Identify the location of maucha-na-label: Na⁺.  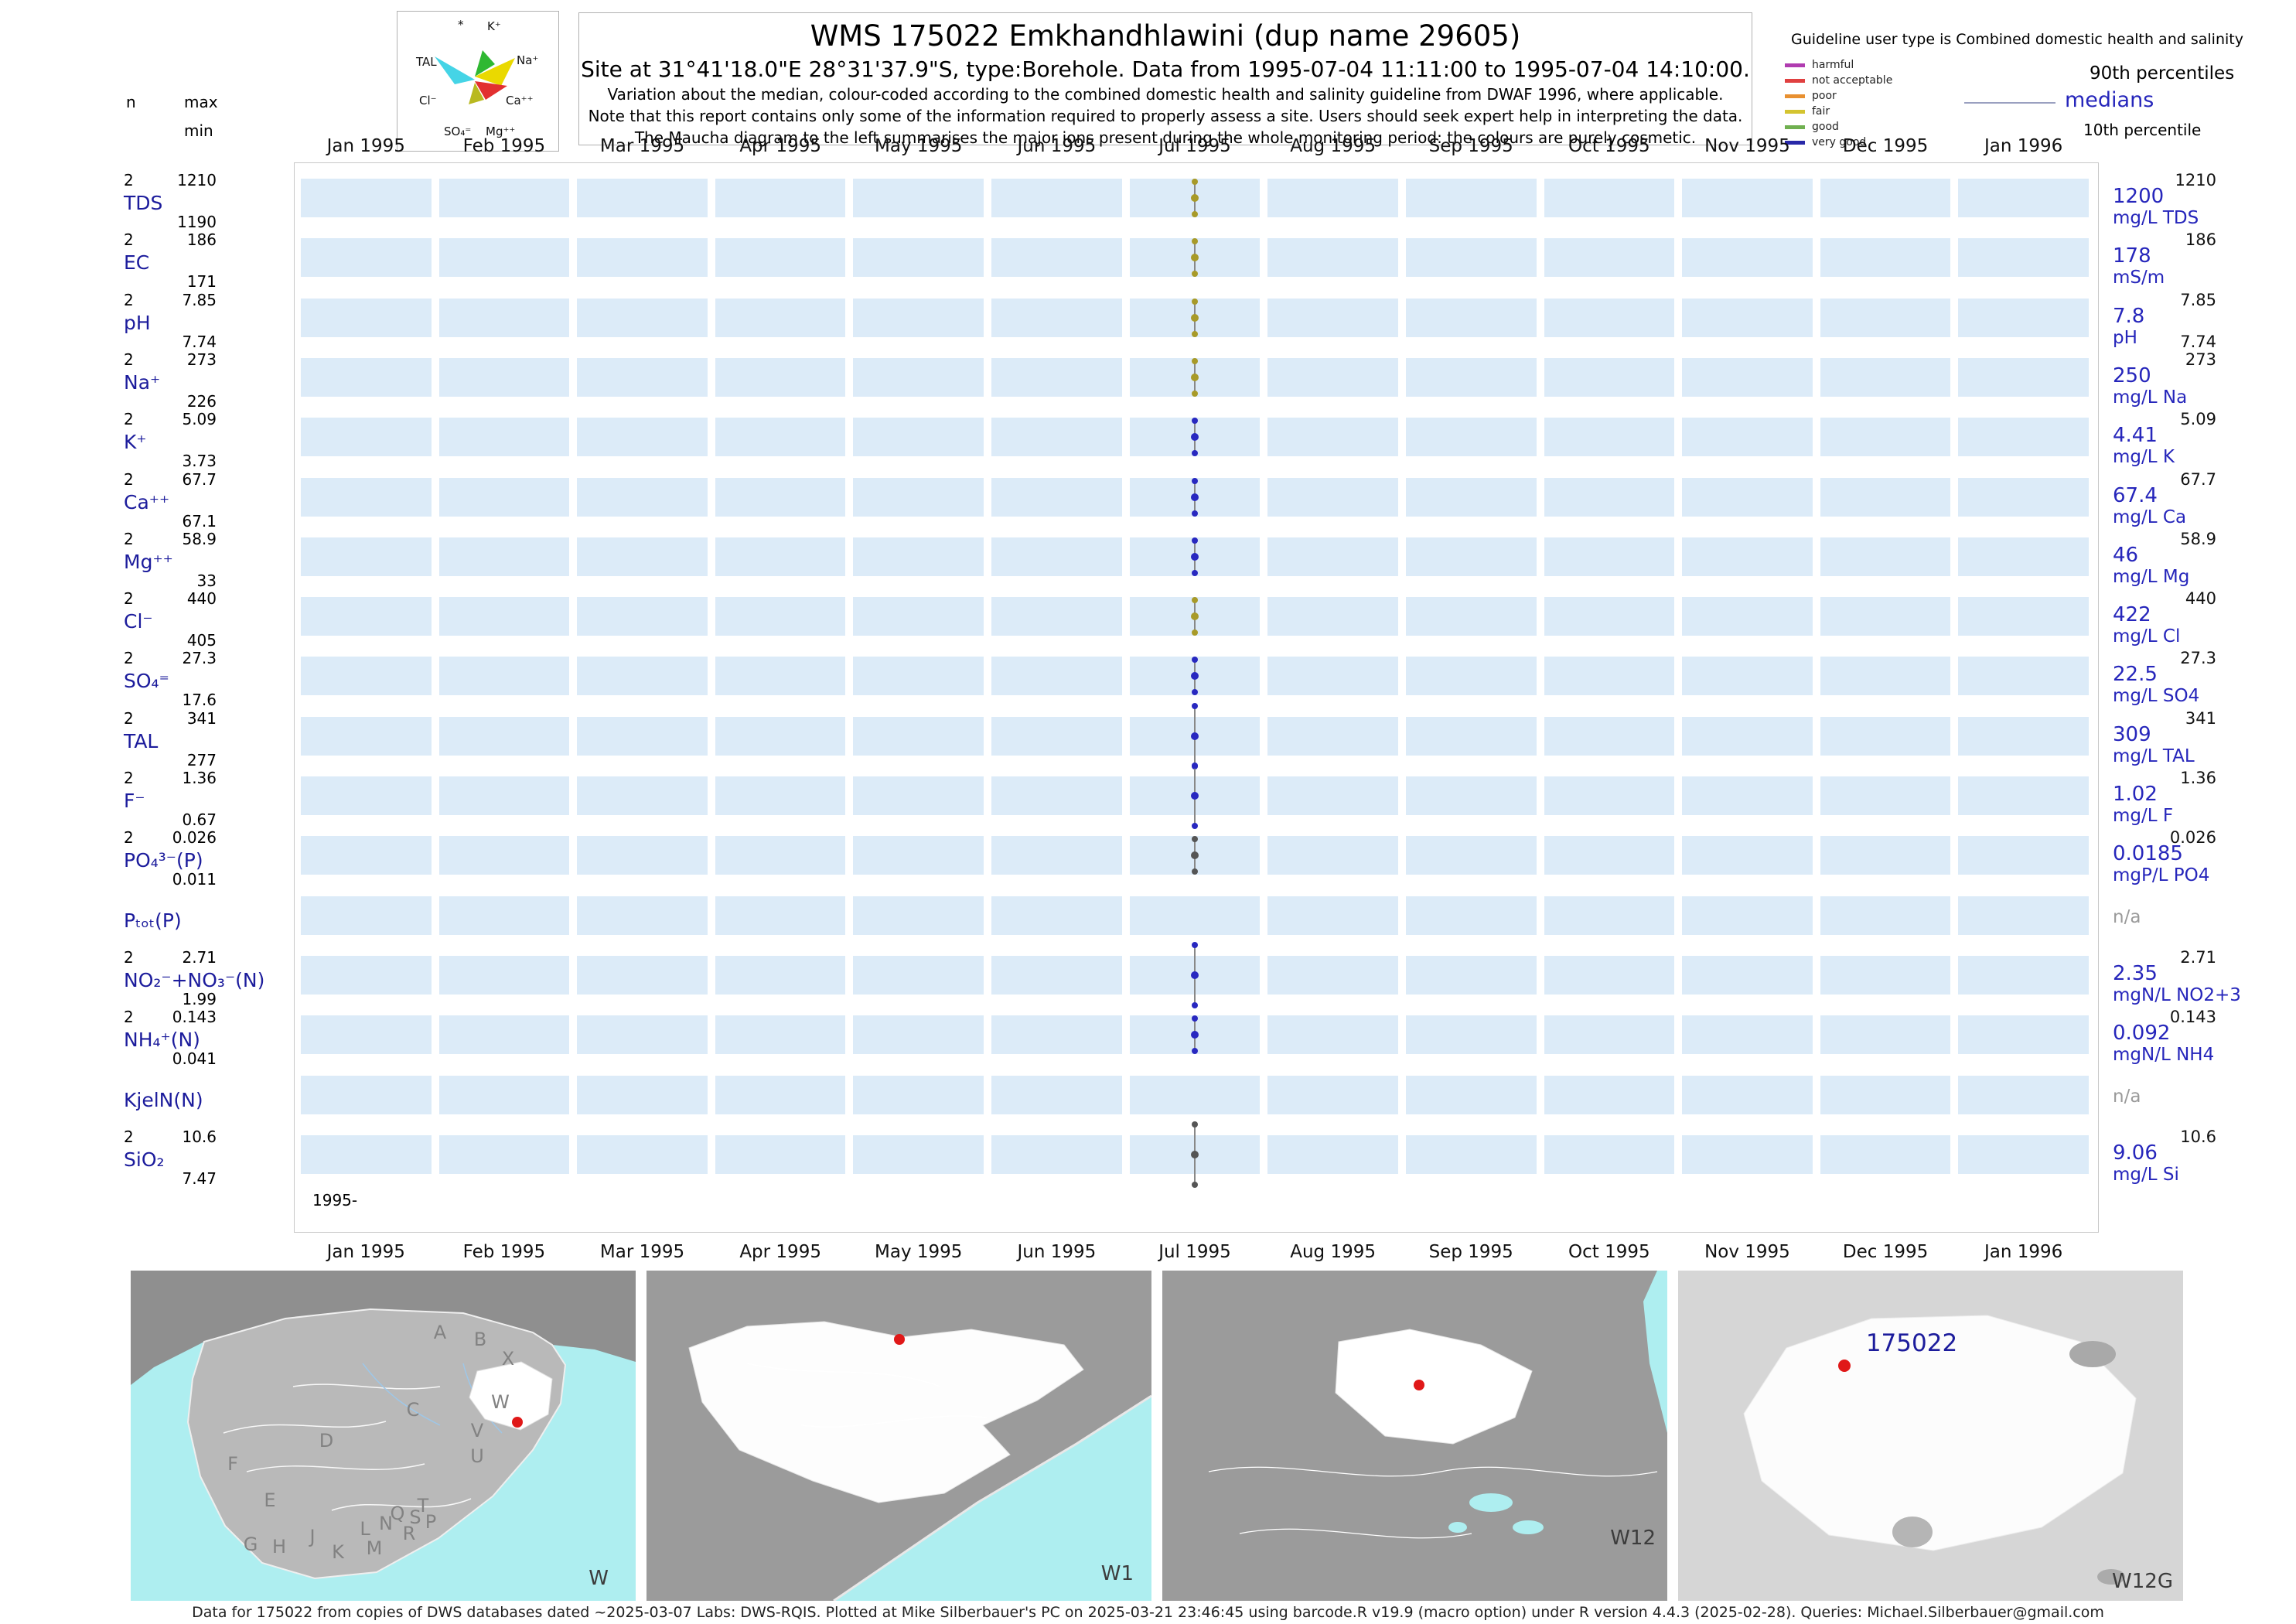
(528, 60).